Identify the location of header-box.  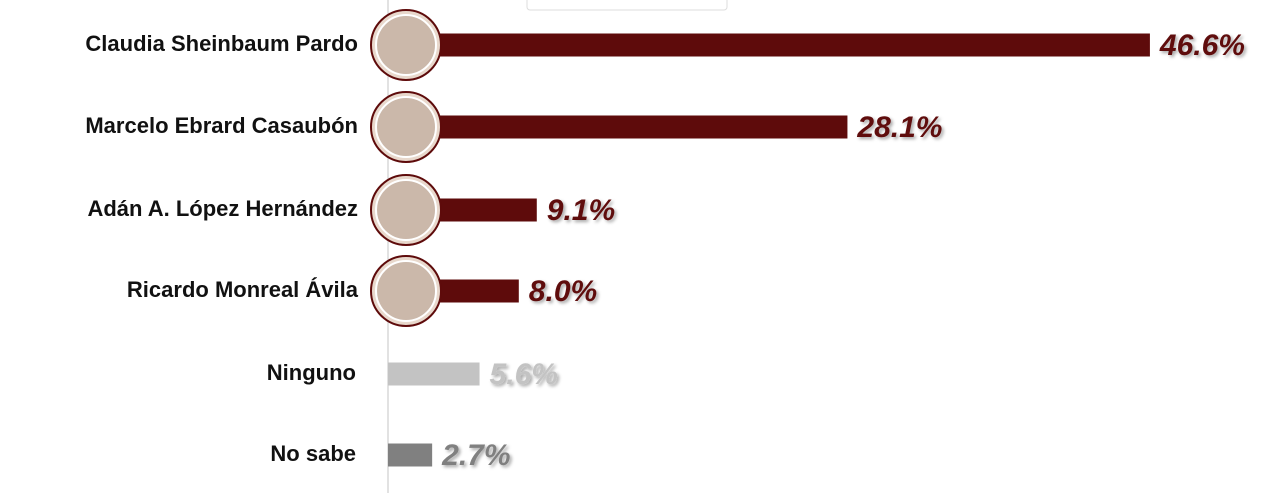
(627, 5).